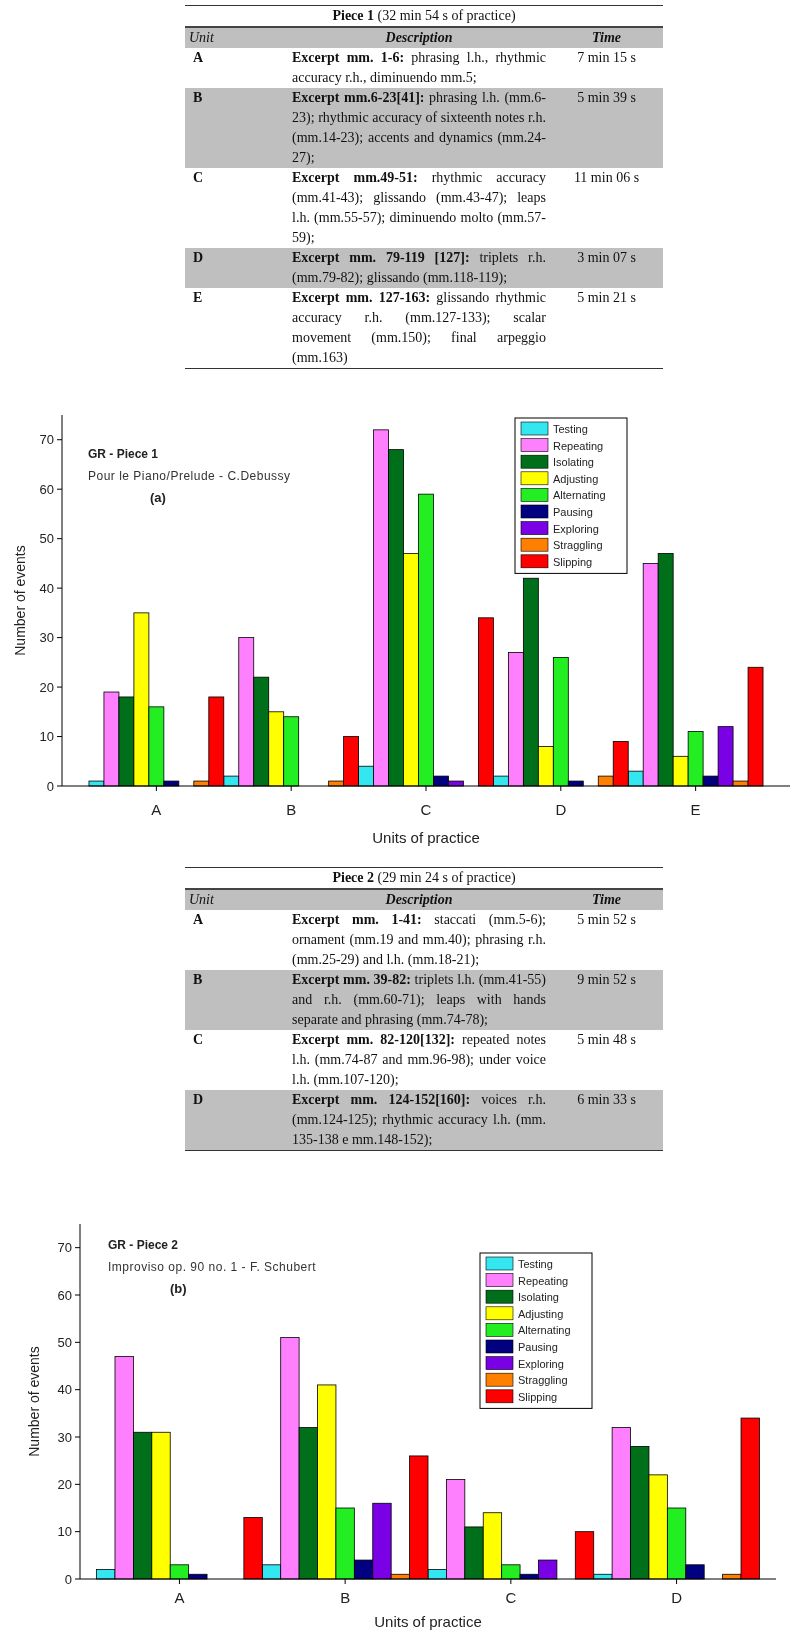 The width and height of the screenshot is (801, 1641). I want to click on text: 5 min 21 s, so click(606, 298).